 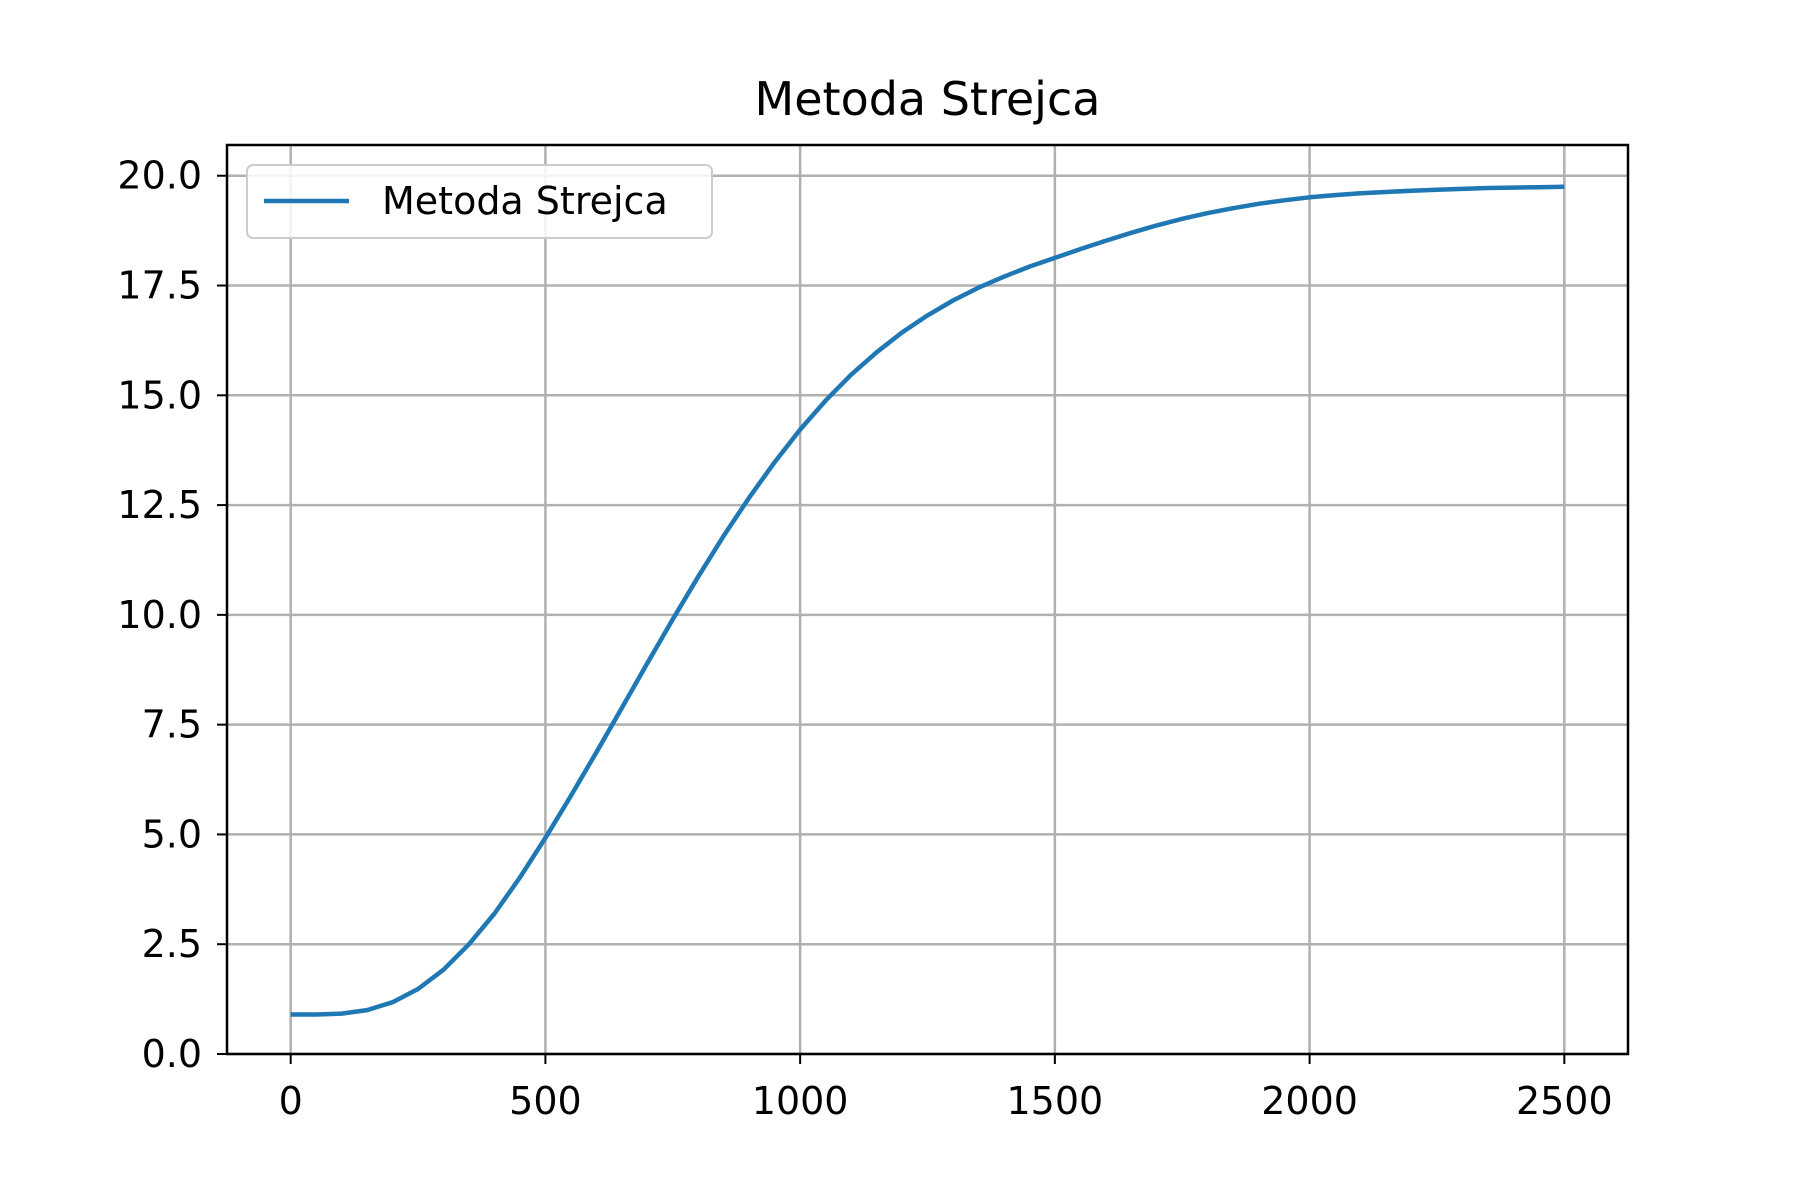 I want to click on x-tick-label: 0, so click(x=291, y=1101).